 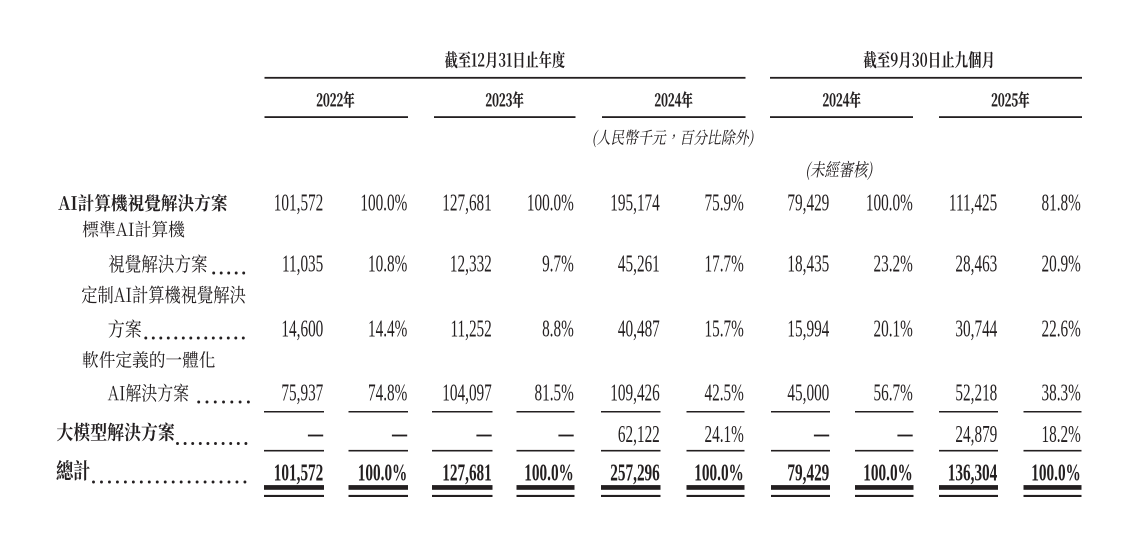 What do you see at coordinates (976, 329) in the screenshot?
I see `svg-text: 30,744` at bounding box center [976, 329].